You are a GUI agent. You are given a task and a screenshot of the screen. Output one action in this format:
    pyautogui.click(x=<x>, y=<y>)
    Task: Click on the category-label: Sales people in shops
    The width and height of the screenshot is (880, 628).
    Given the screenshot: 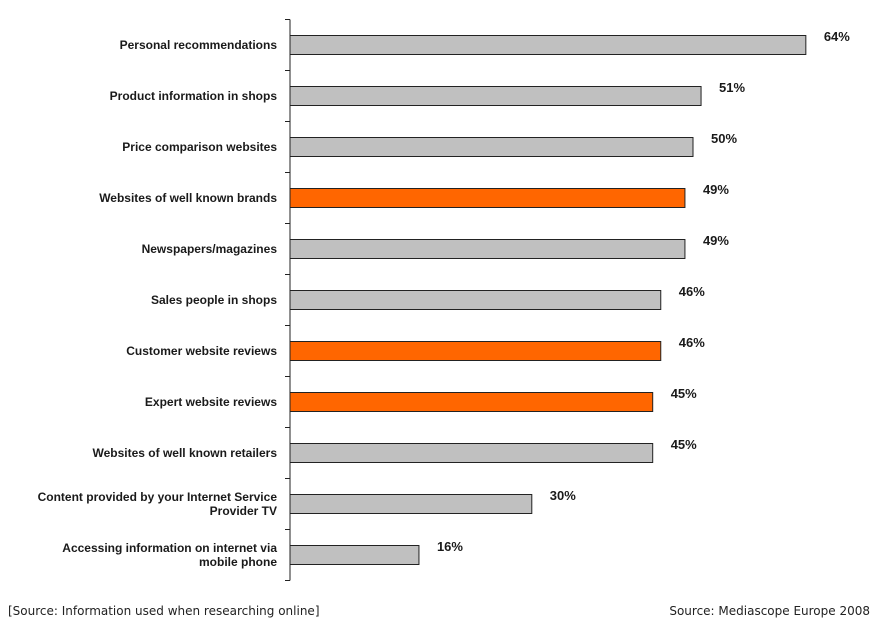 What is the action you would take?
    pyautogui.click(x=214, y=300)
    